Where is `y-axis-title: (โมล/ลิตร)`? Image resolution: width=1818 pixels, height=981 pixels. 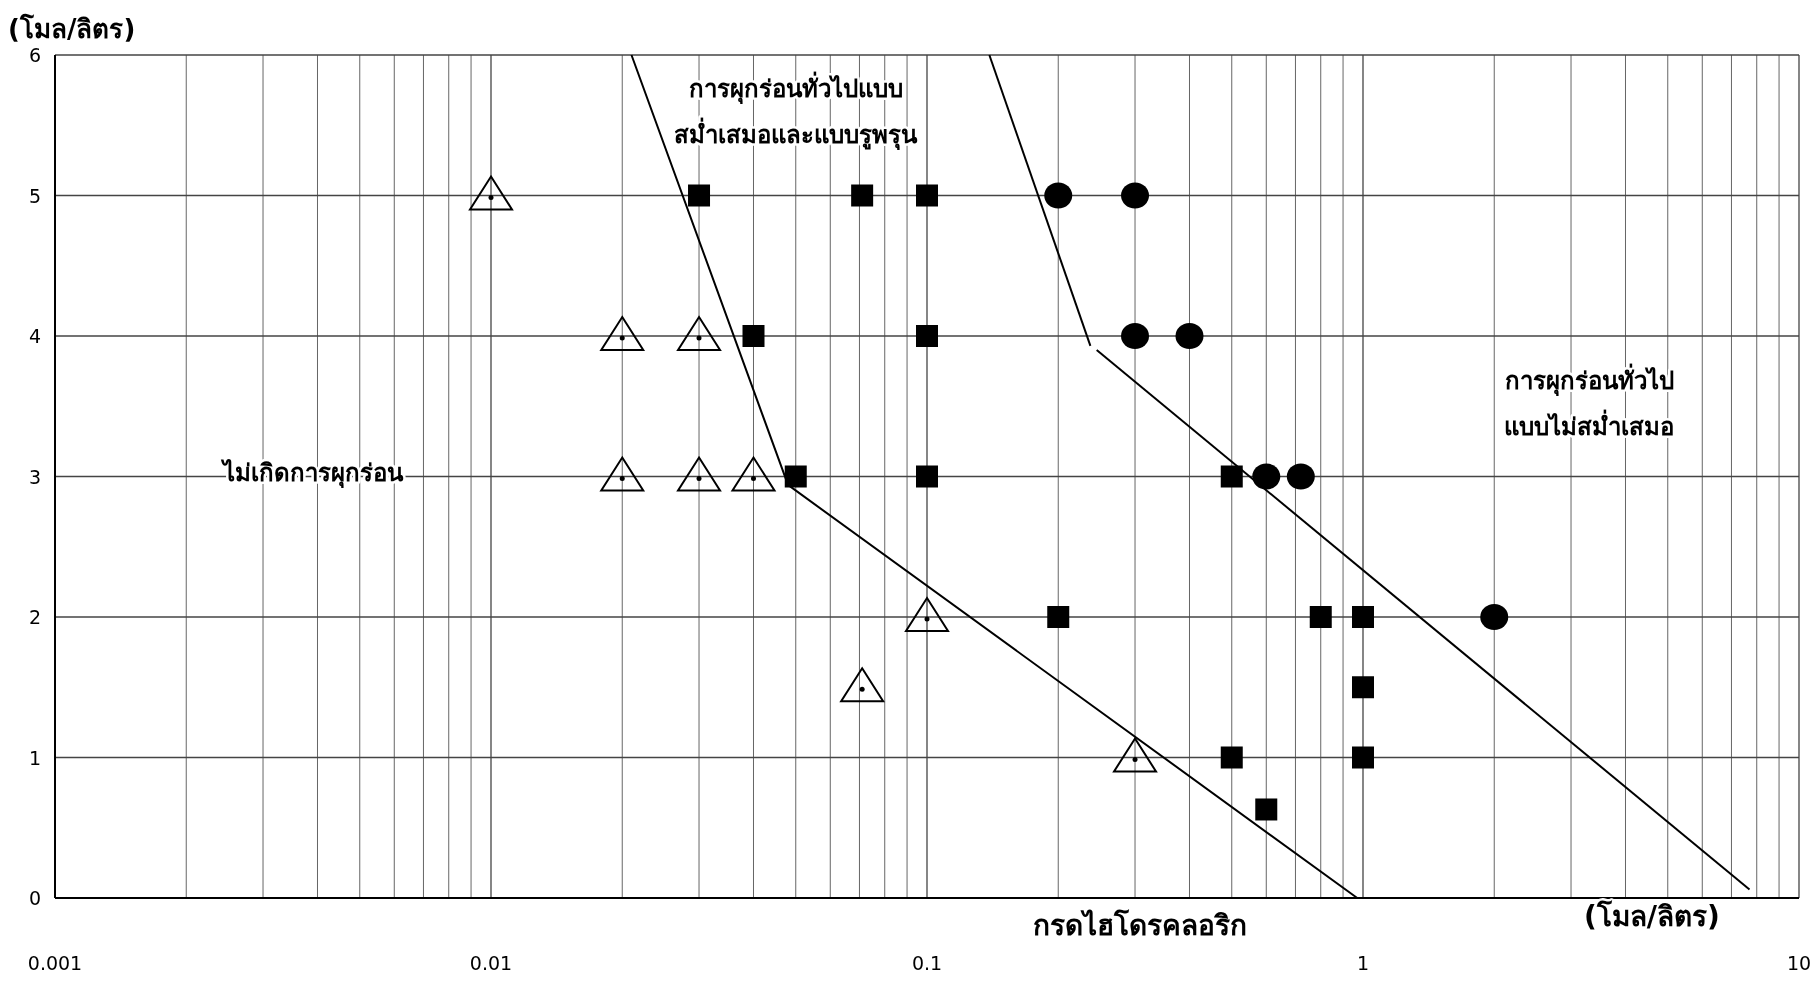 y-axis-title: (โมล/ลิตร) is located at coordinates (72, 28).